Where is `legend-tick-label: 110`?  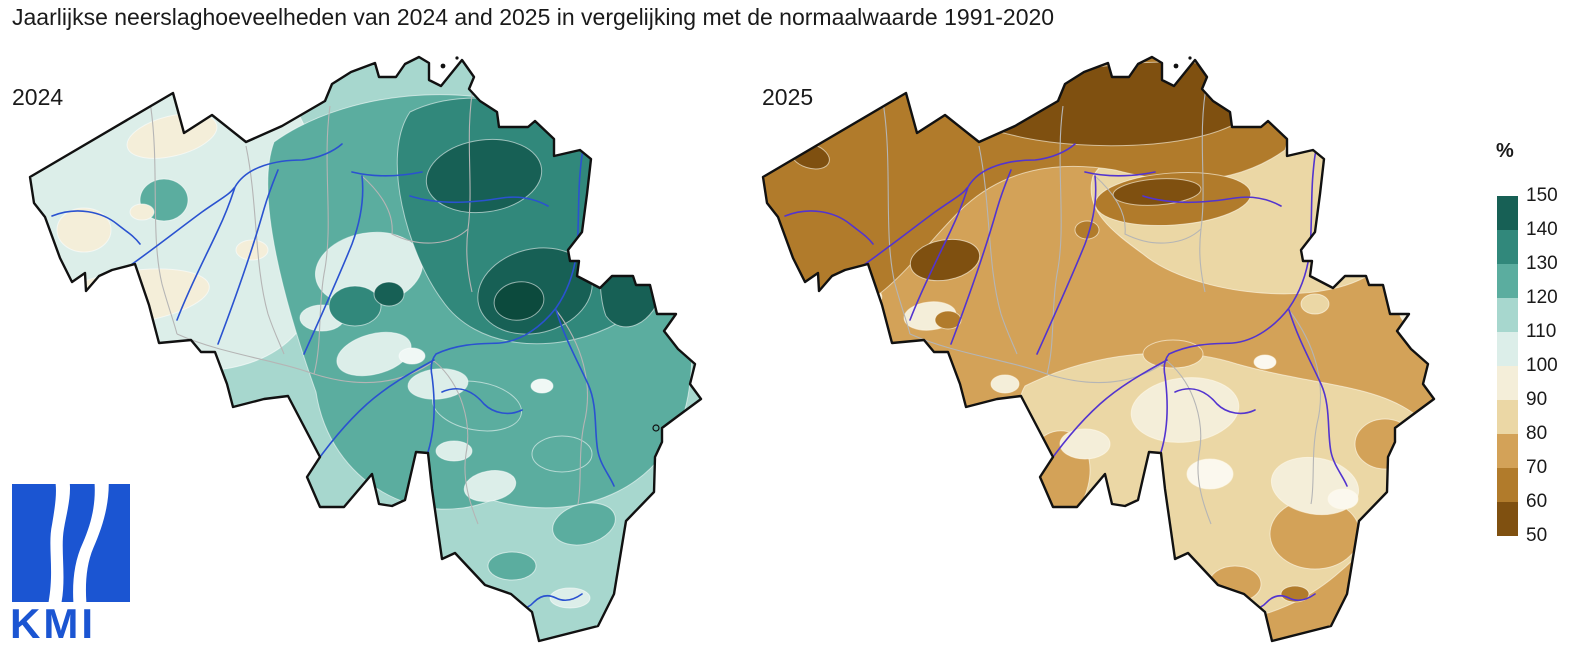 legend-tick-label: 110 is located at coordinates (1541, 331).